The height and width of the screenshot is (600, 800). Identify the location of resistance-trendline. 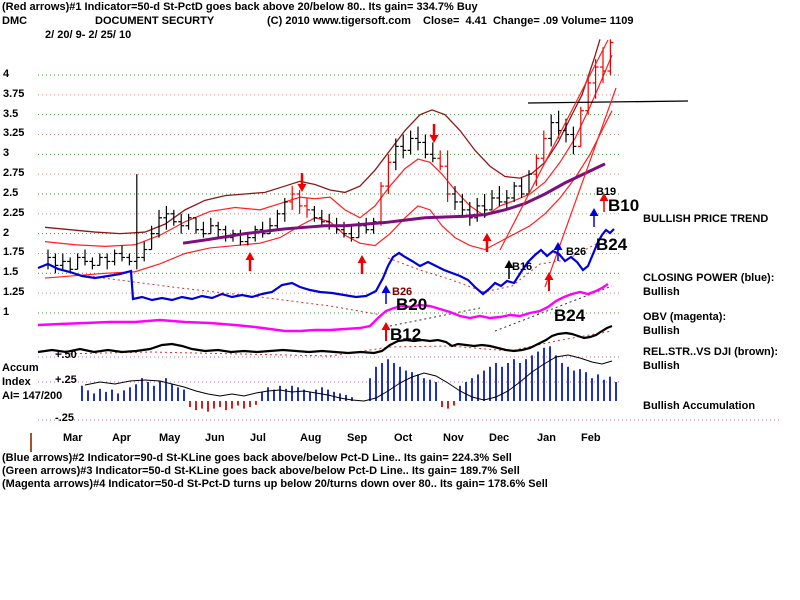
(608, 102).